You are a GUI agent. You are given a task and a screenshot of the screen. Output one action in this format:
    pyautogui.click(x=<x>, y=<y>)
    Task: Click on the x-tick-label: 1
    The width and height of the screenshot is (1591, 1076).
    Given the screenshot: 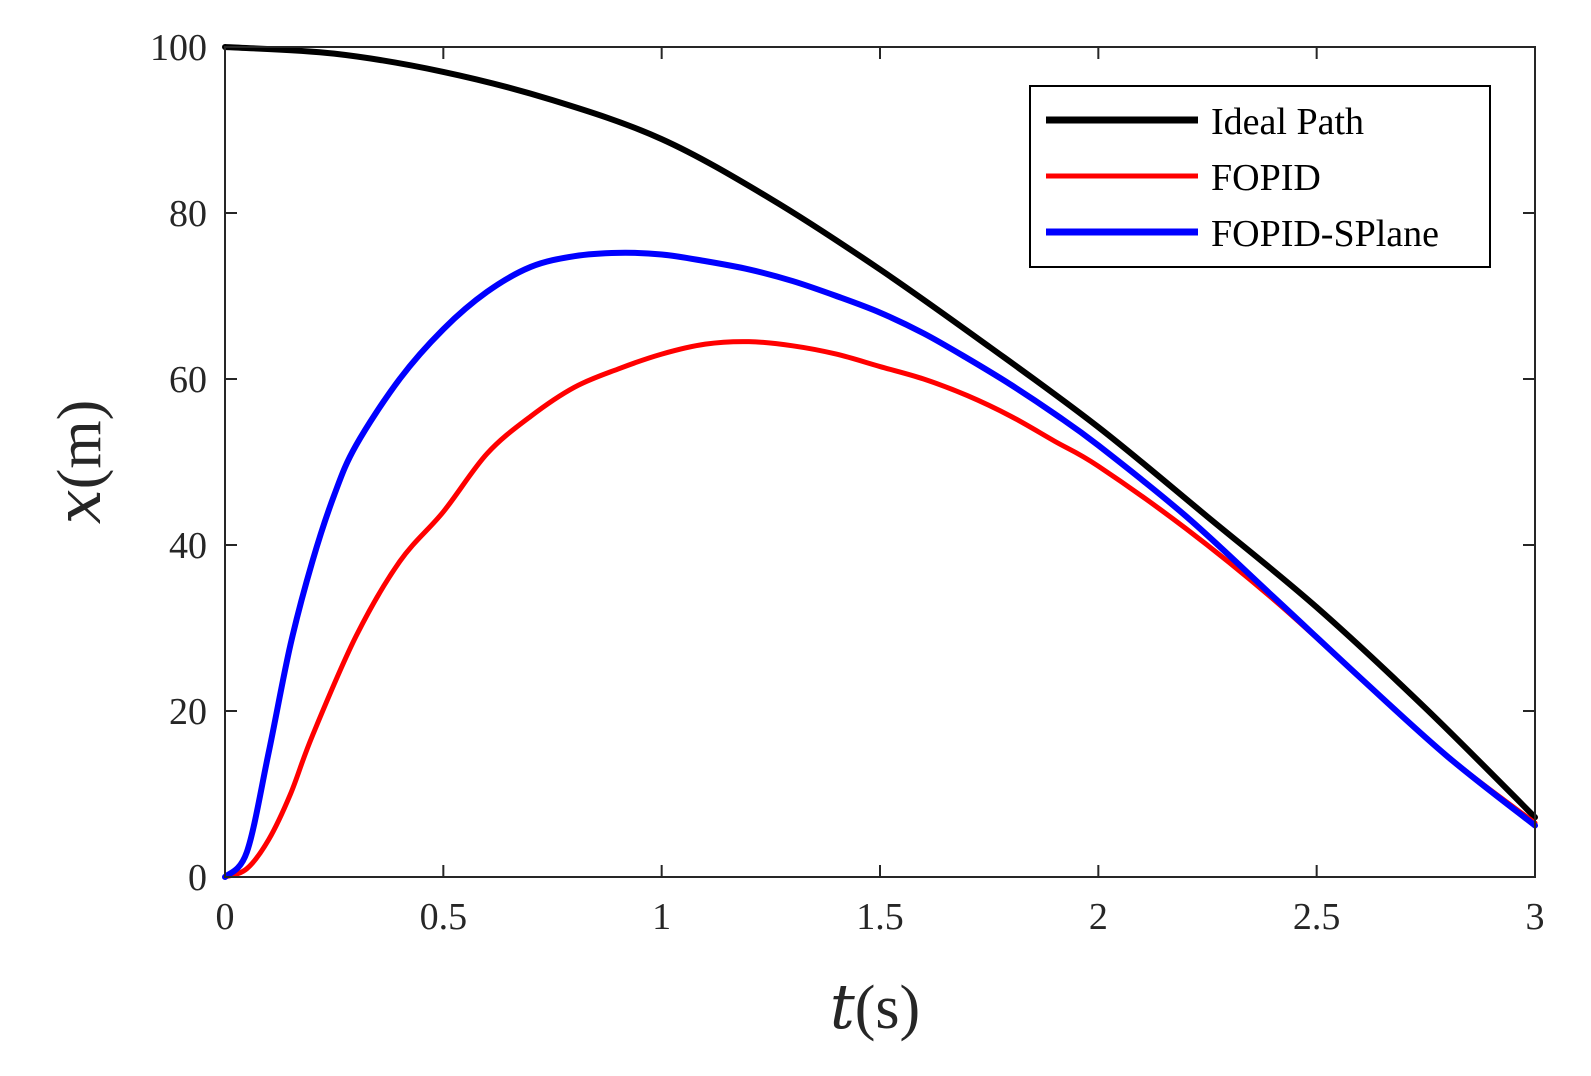 What is the action you would take?
    pyautogui.click(x=661, y=917)
    